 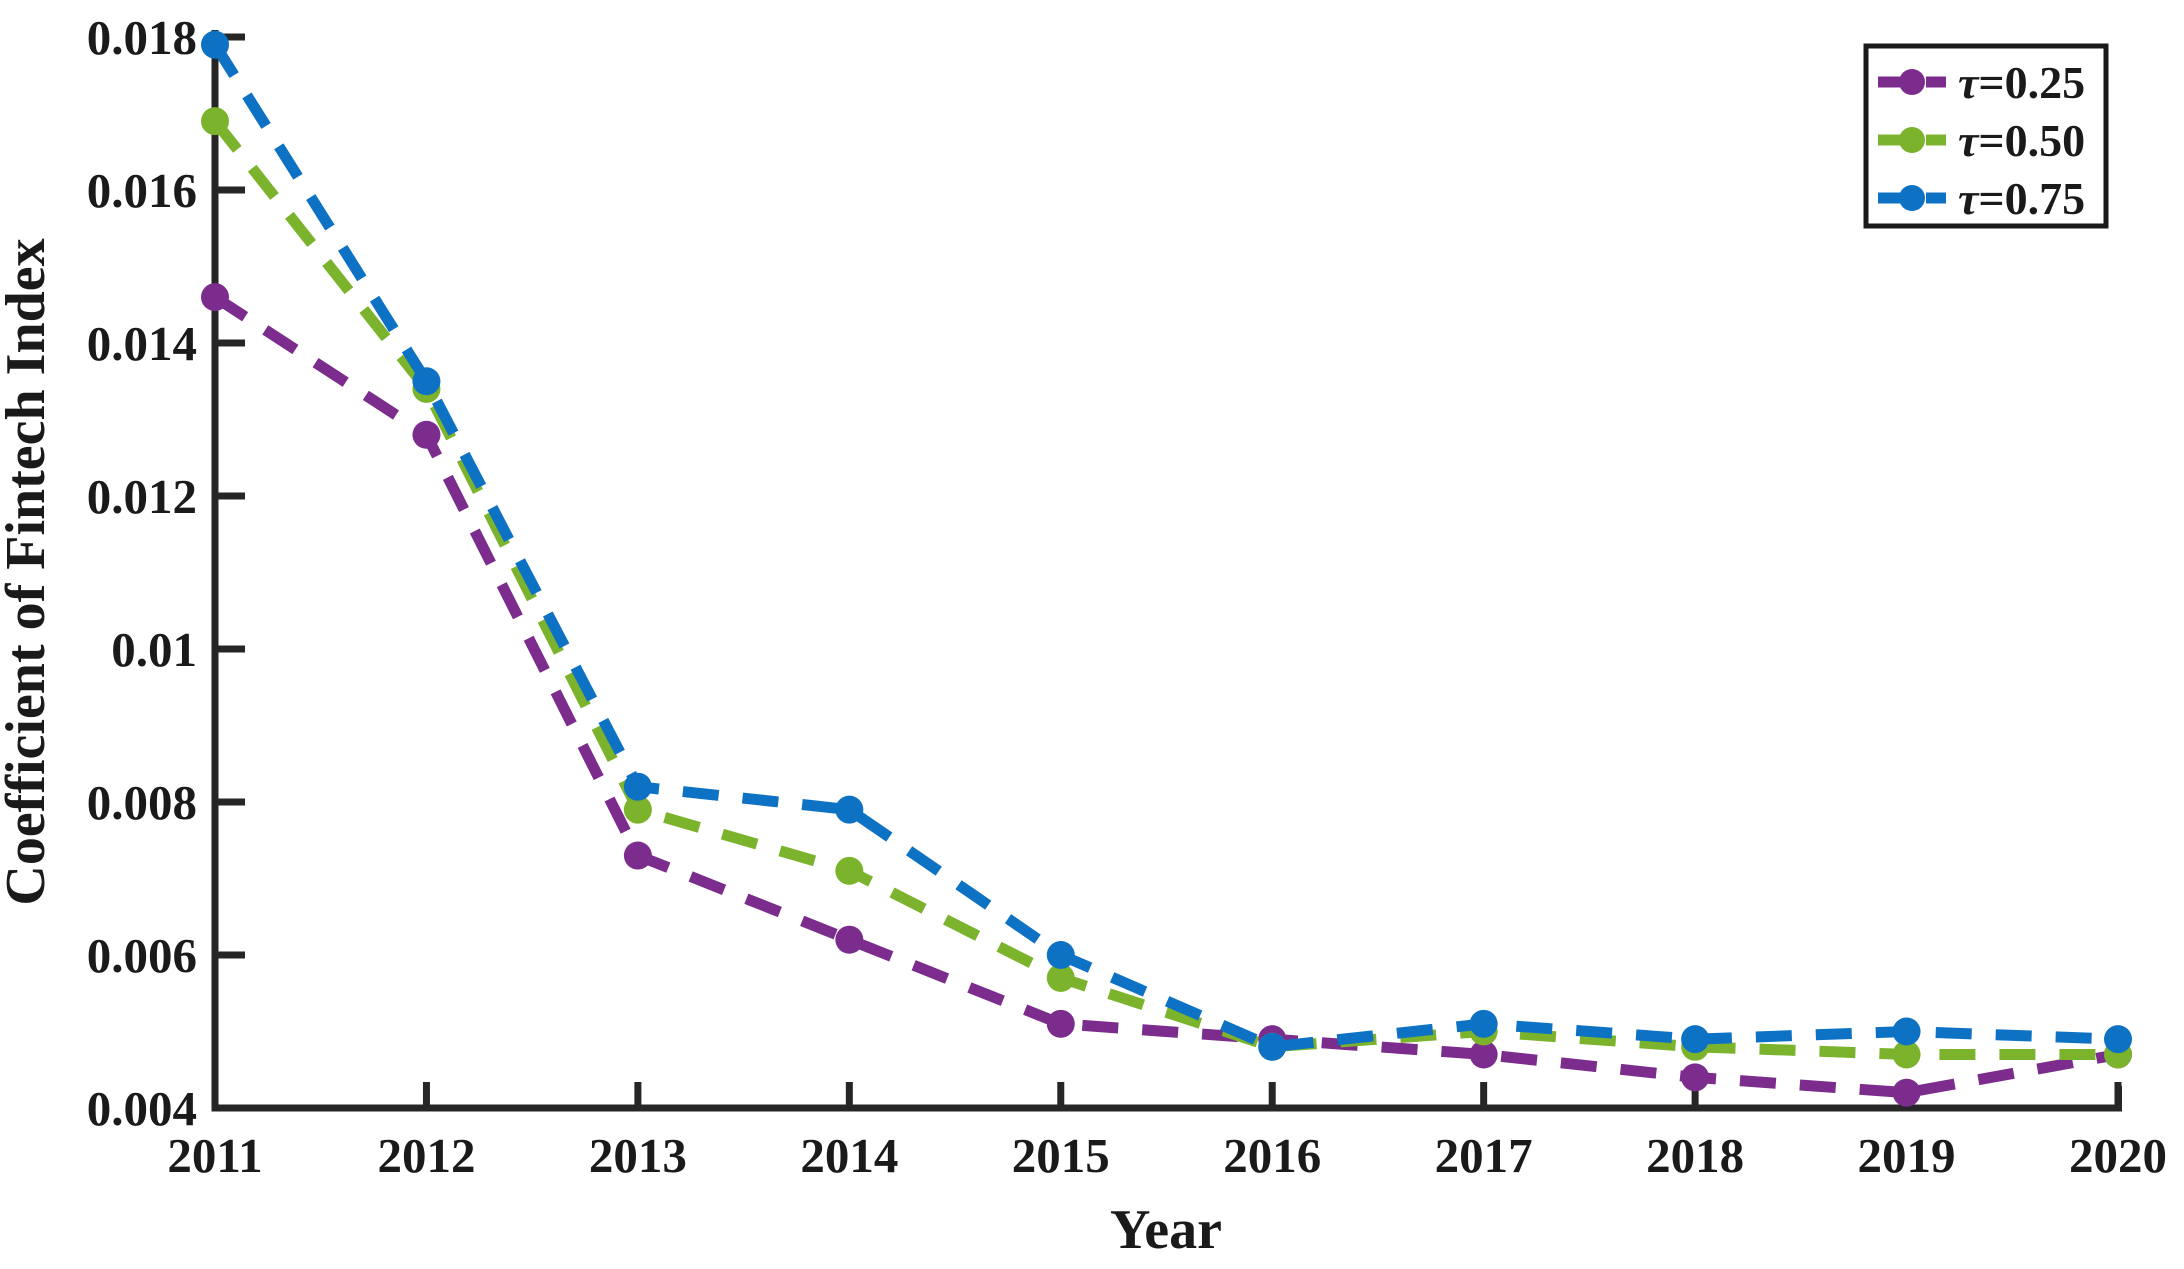 I want to click on legend-entry-τ=0.25: τ=0.25, so click(x=1981, y=82).